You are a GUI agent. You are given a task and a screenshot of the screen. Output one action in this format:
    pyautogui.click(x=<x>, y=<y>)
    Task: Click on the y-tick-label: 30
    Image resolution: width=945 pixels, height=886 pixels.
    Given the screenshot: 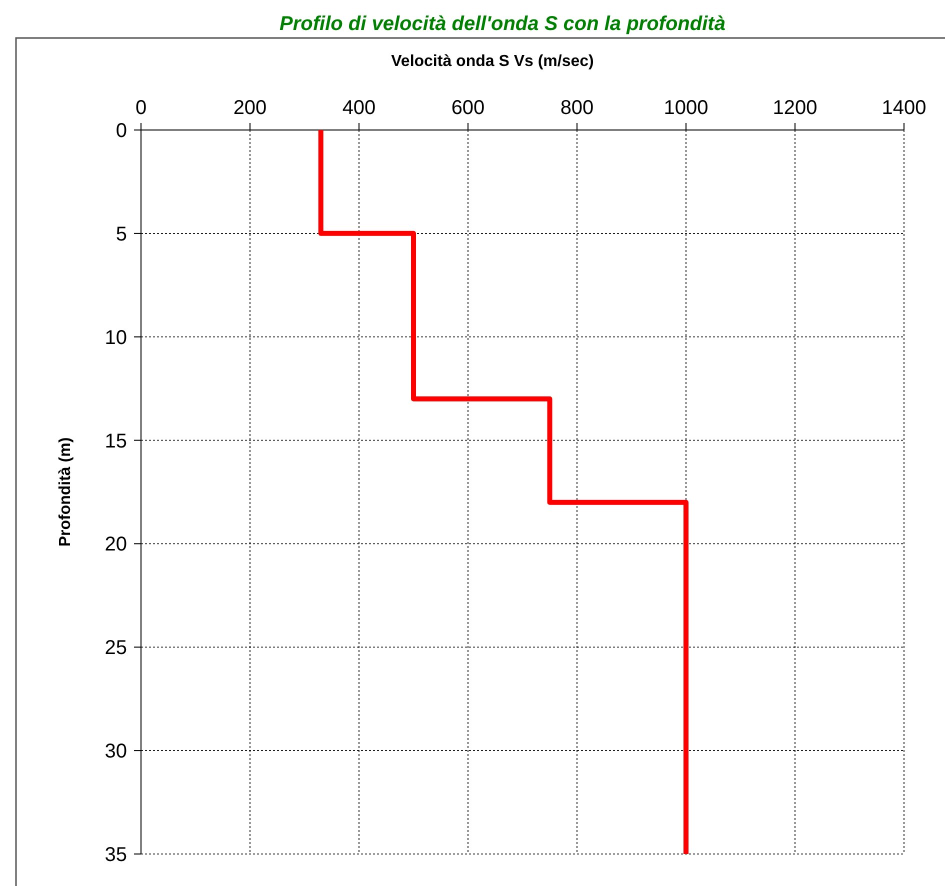 What is the action you would take?
    pyautogui.click(x=115, y=751)
    